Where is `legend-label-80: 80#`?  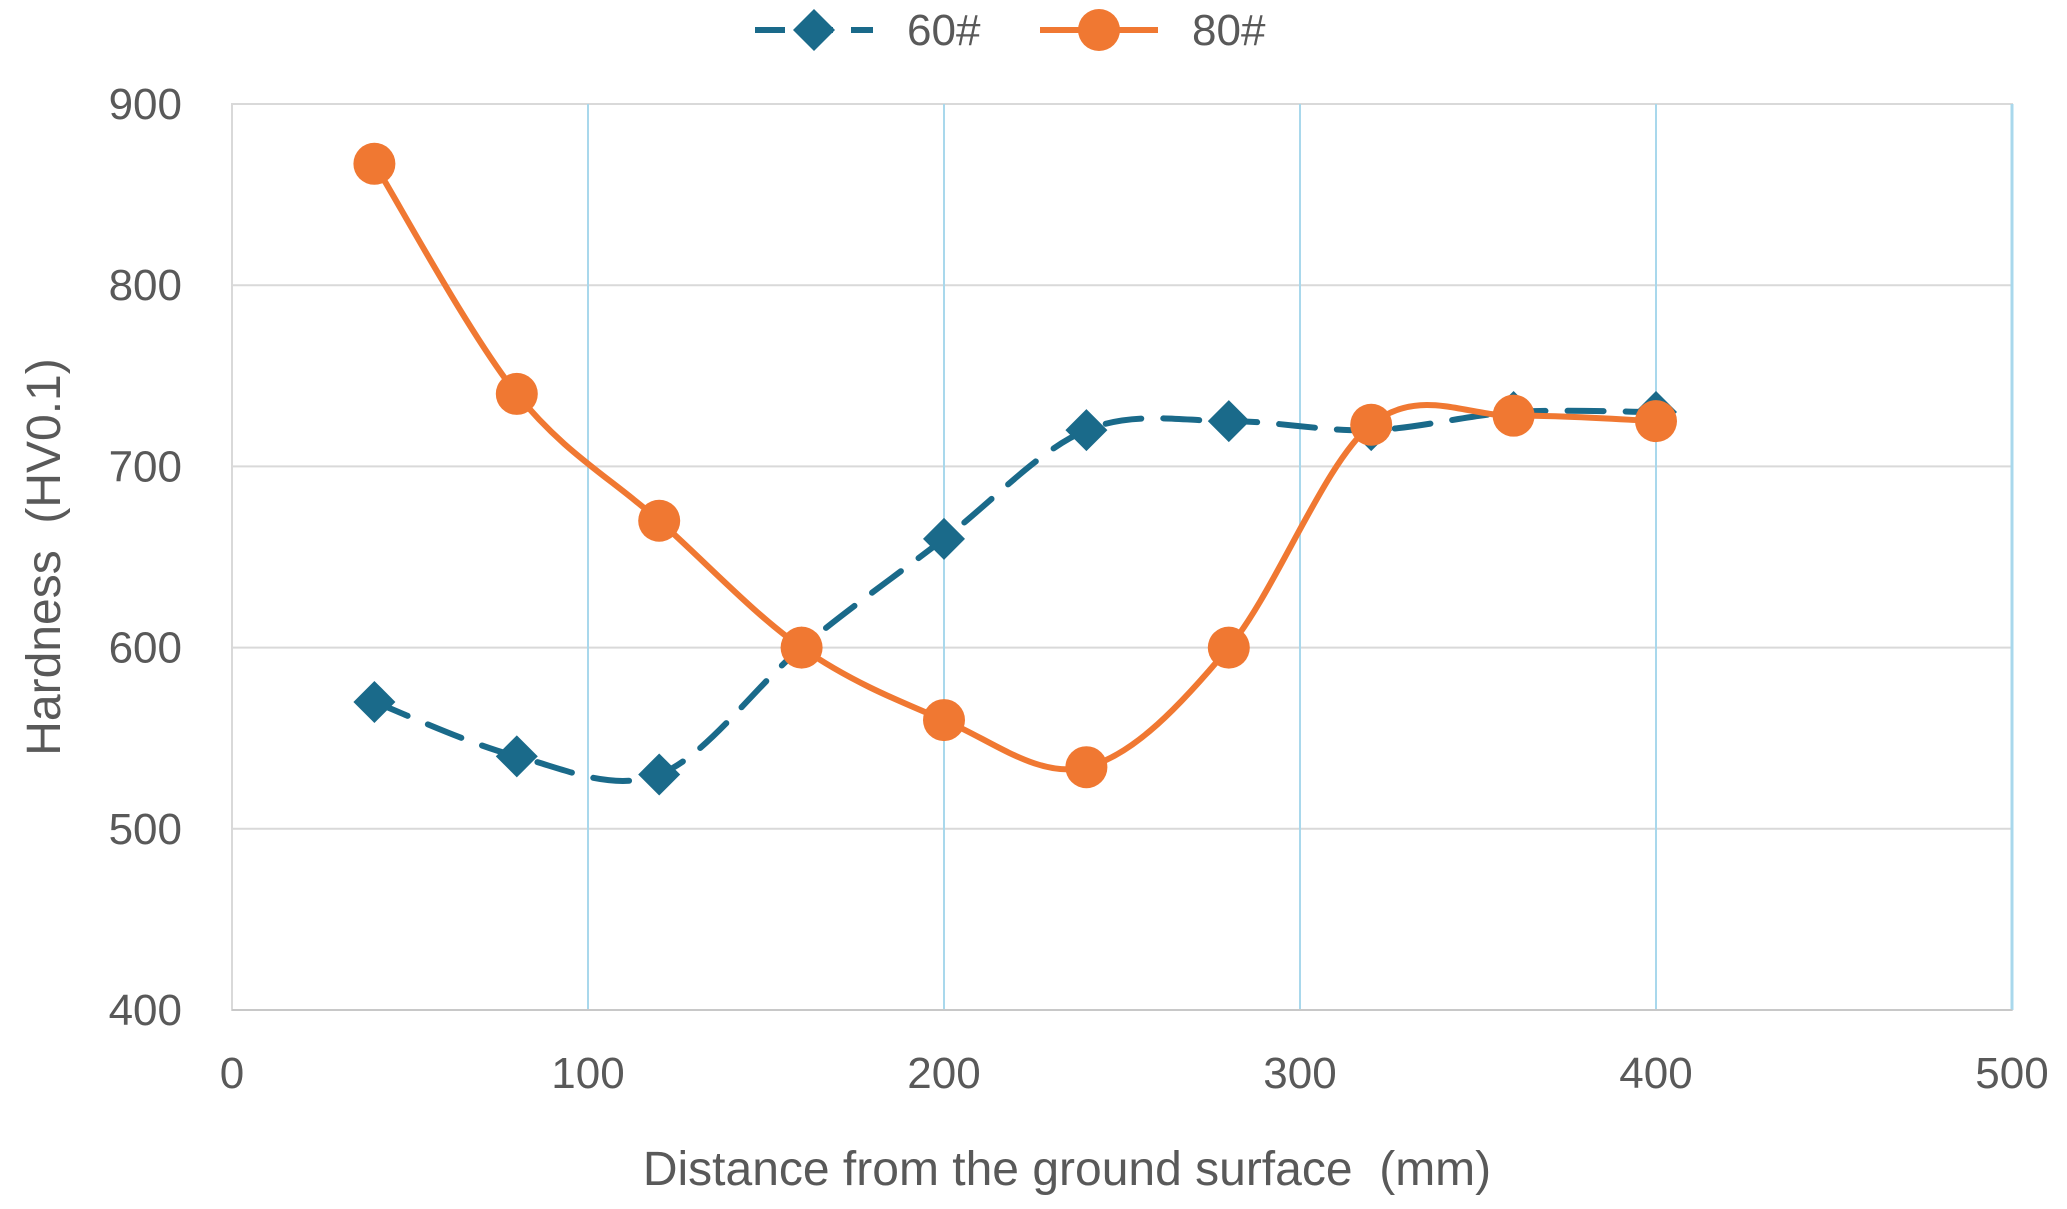 legend-label-80: 80# is located at coordinates (1229, 30).